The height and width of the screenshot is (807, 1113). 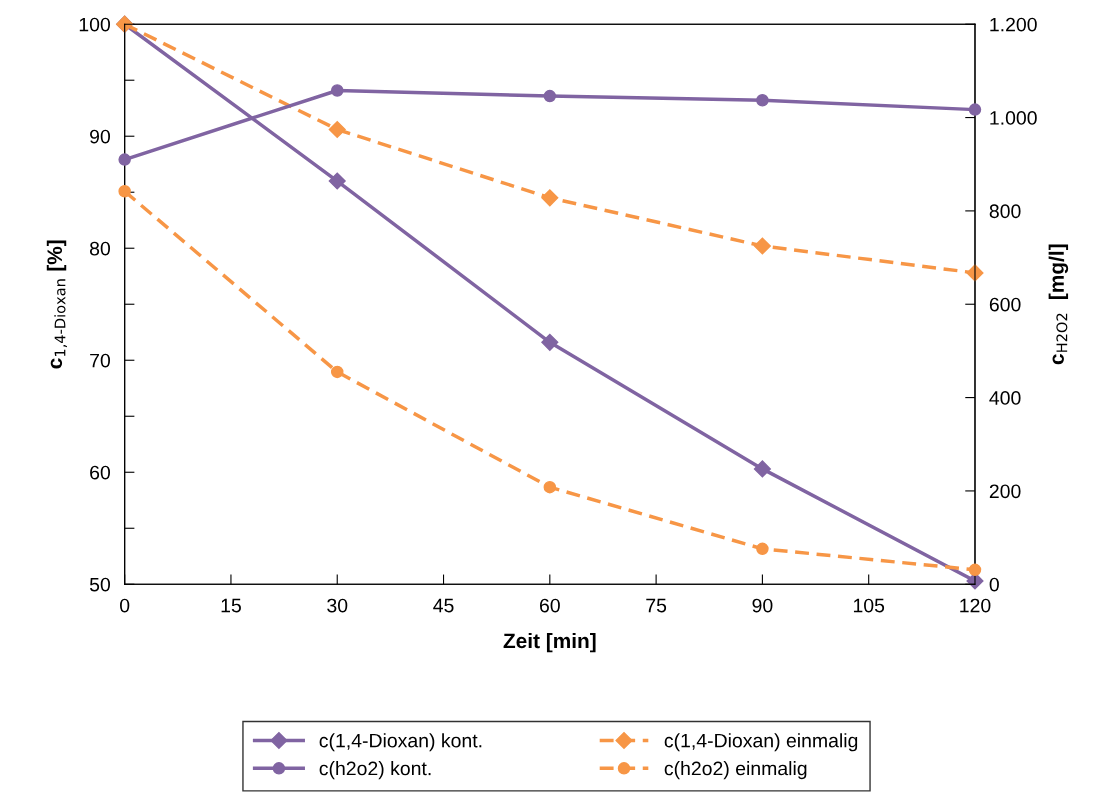 What do you see at coordinates (656, 605) in the screenshot?
I see `x-tick-label: 75` at bounding box center [656, 605].